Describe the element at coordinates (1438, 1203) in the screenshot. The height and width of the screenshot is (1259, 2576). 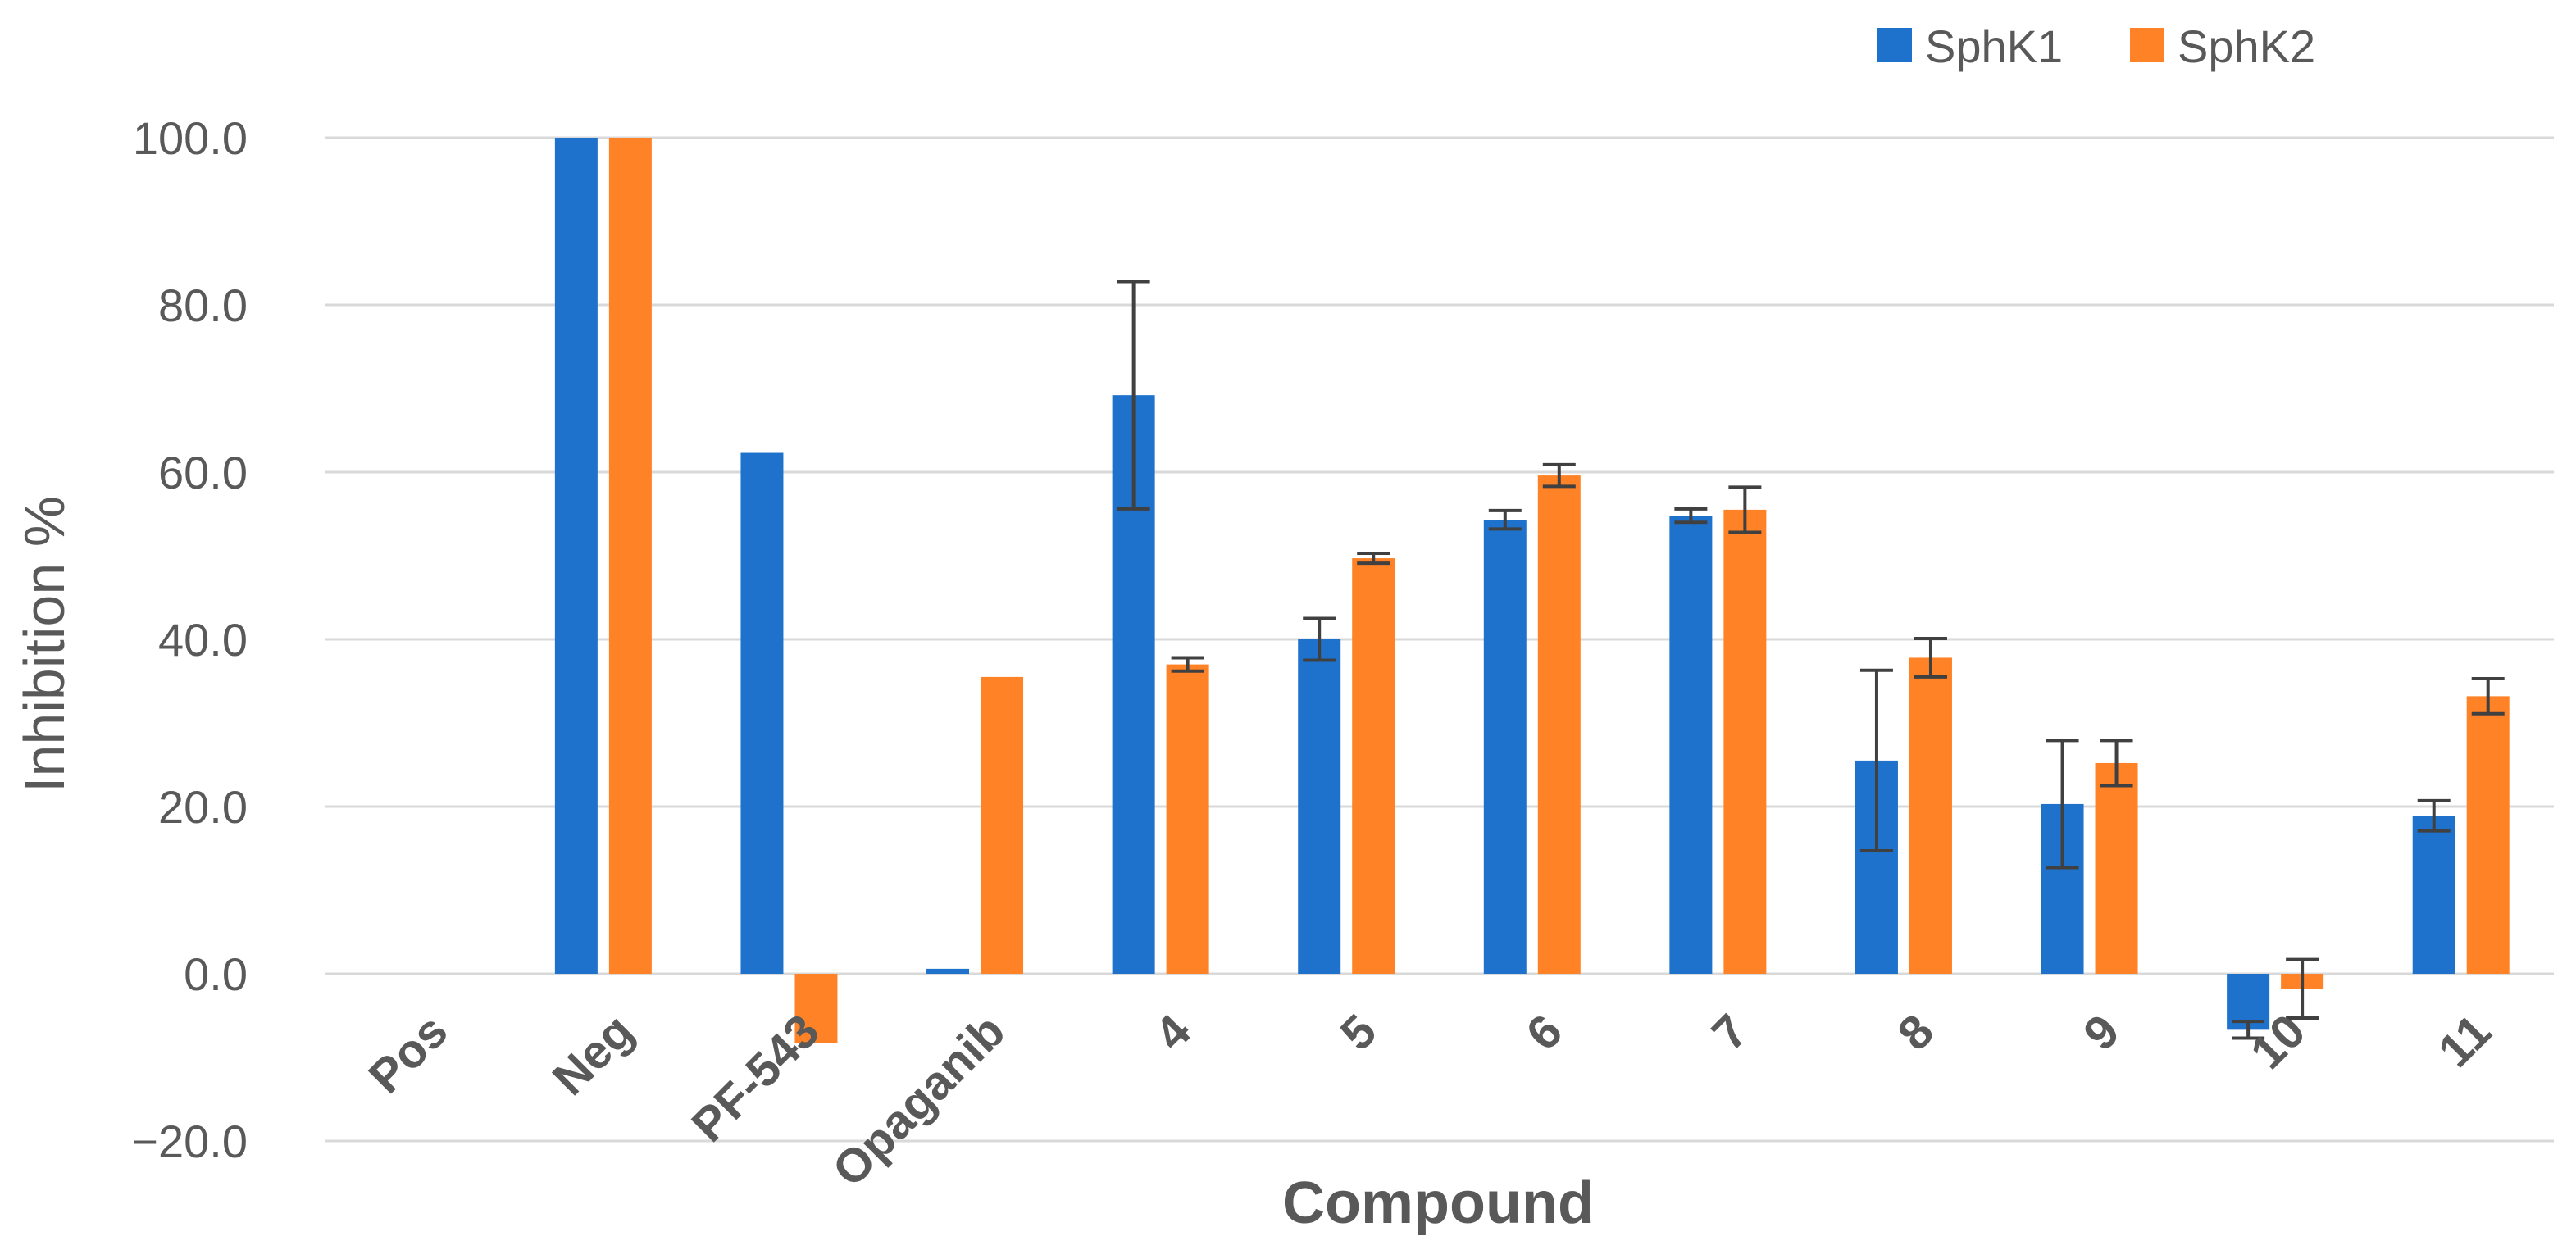
I see `x-axis-title: Compound` at that location.